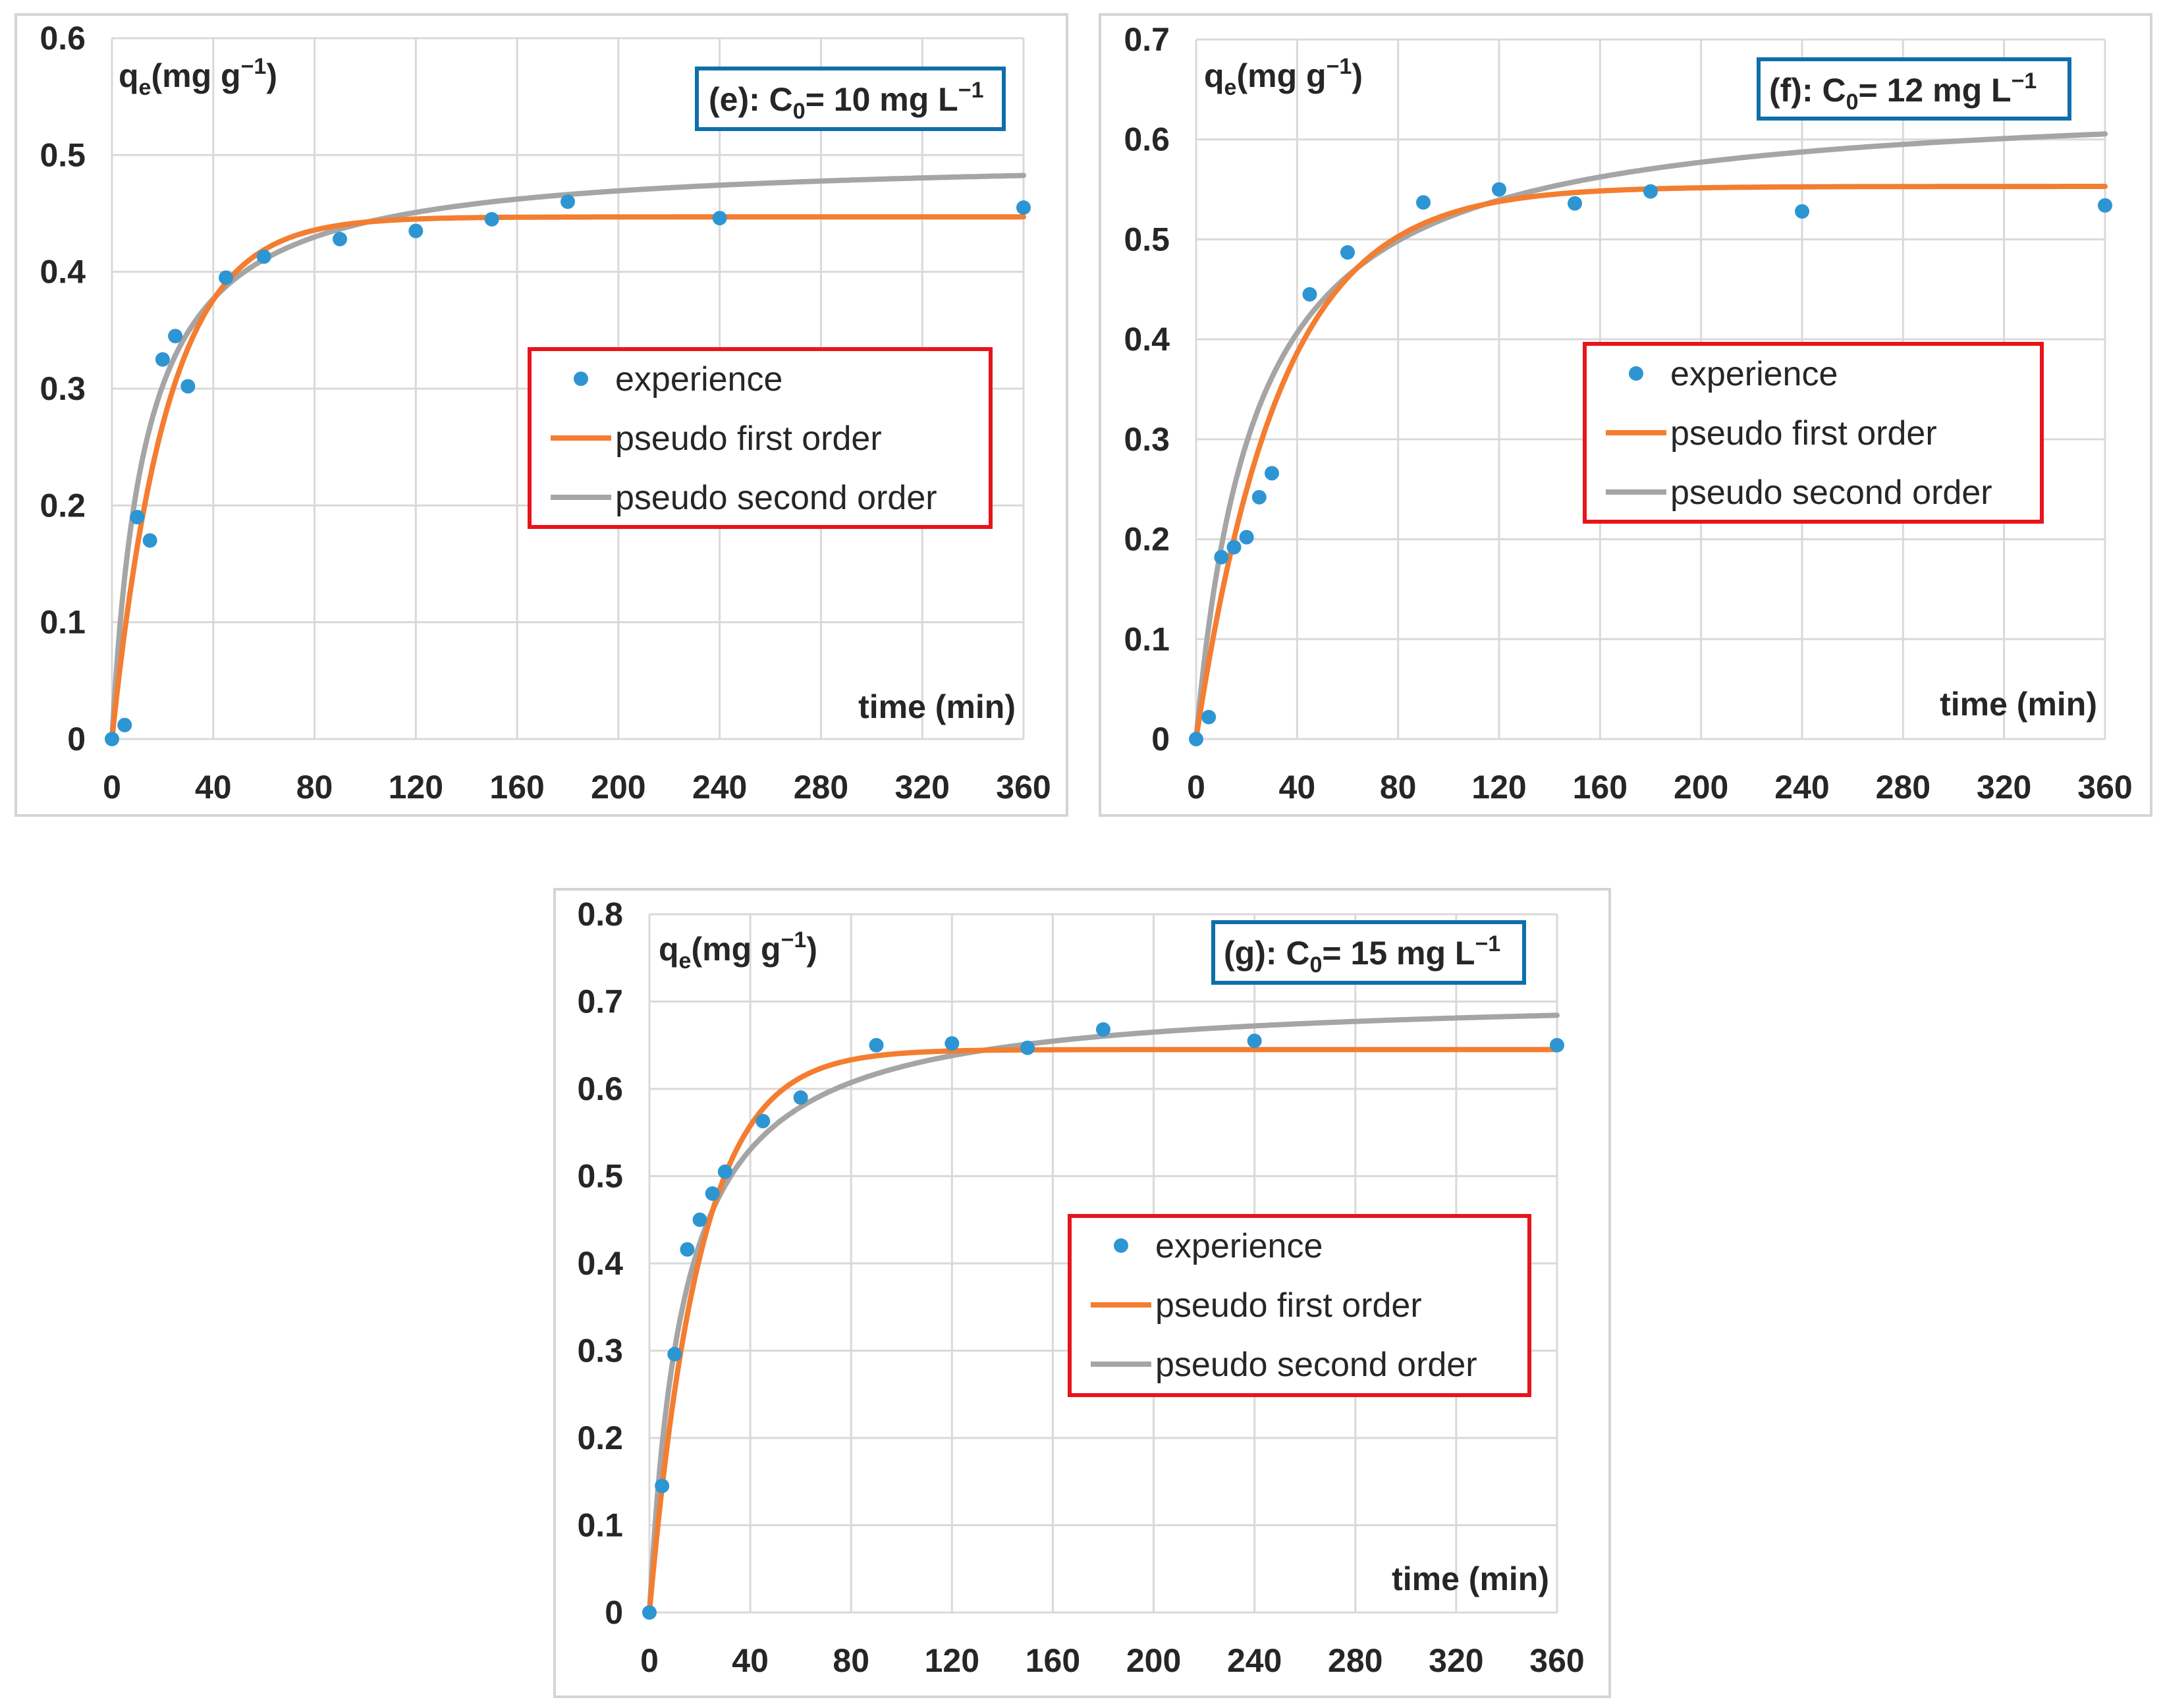 The image size is (2163, 1708). I want to click on concentration-annotation: (f): C0= 12 mg L−1, so click(1903, 92).